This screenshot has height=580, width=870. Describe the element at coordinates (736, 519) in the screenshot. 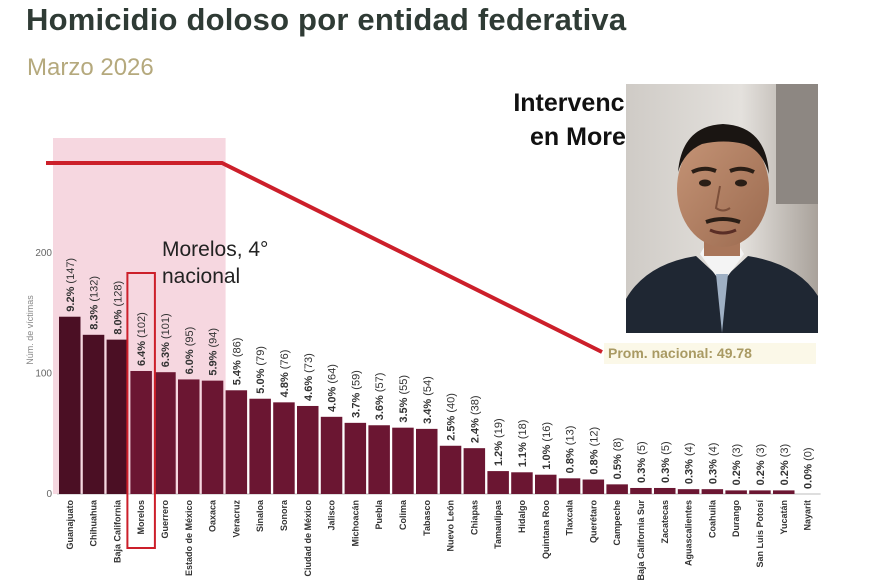

I see `category-label: Durango` at that location.